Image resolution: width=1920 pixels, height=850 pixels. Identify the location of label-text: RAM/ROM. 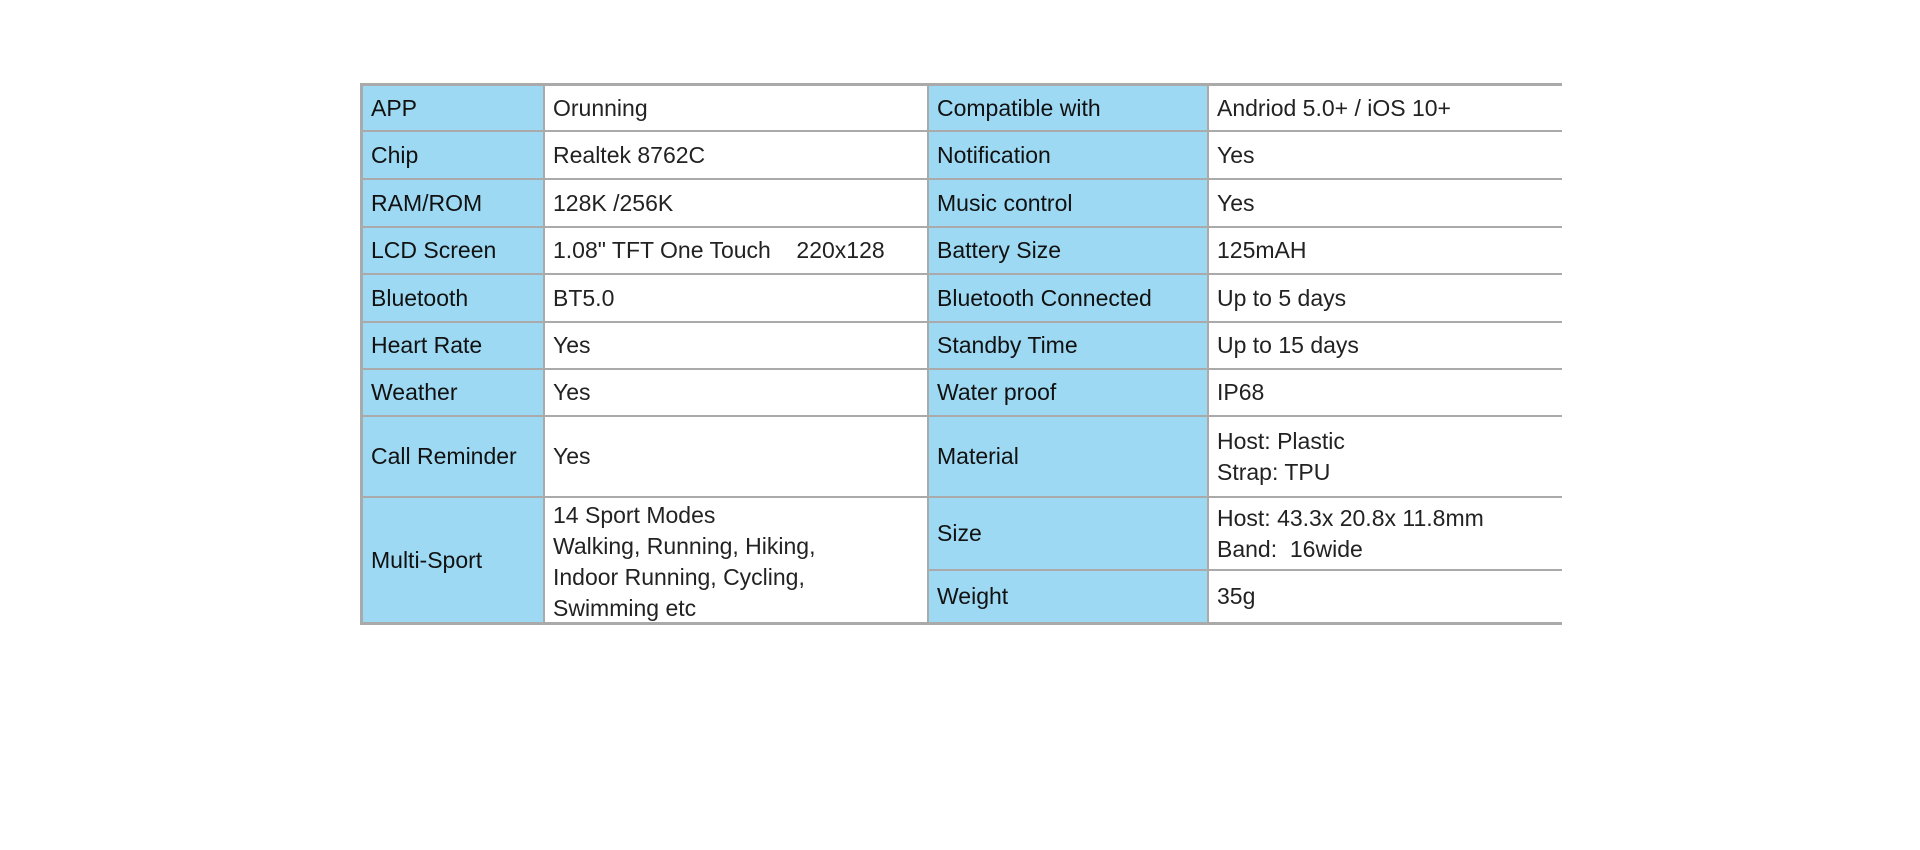
(427, 202).